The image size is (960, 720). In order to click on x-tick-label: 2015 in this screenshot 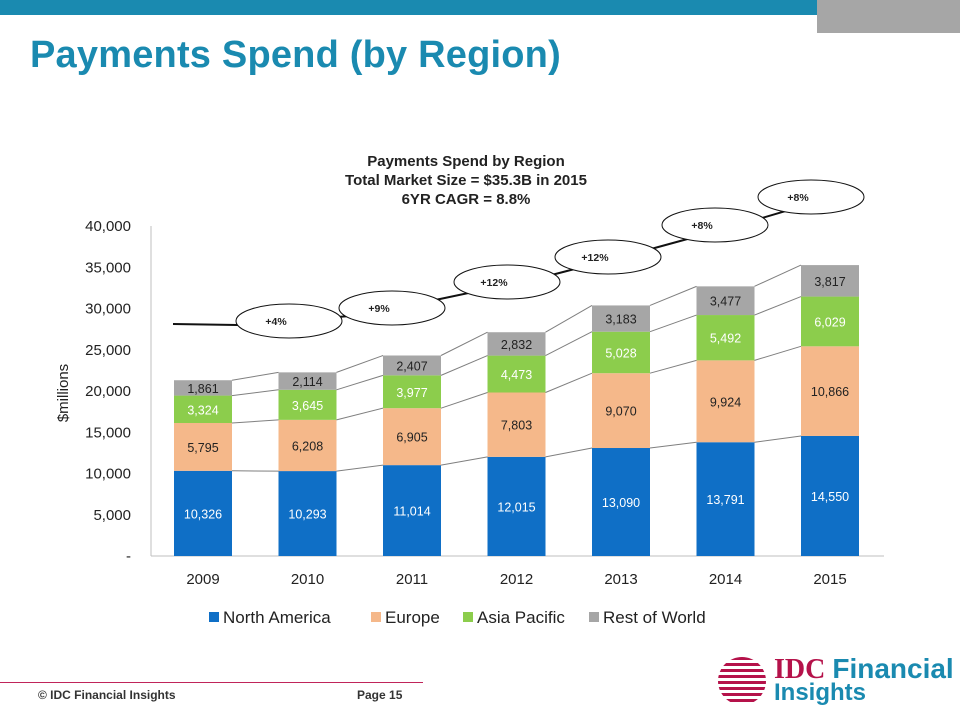, I will do `click(829, 579)`.